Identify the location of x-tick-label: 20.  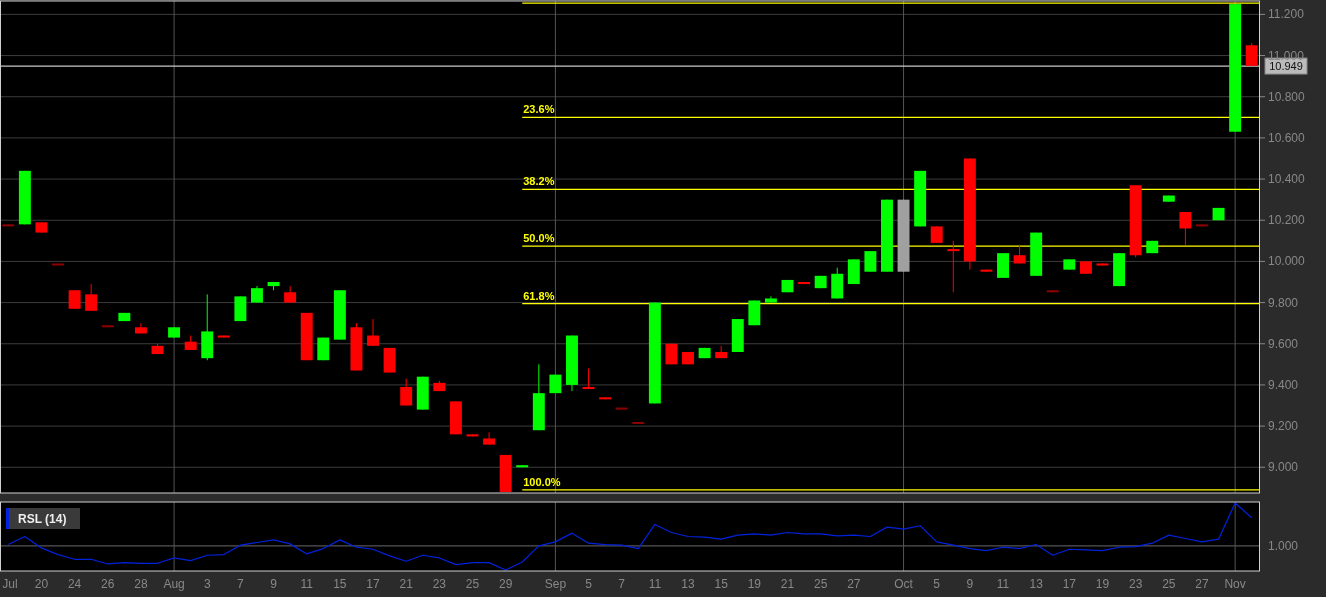
(41, 584).